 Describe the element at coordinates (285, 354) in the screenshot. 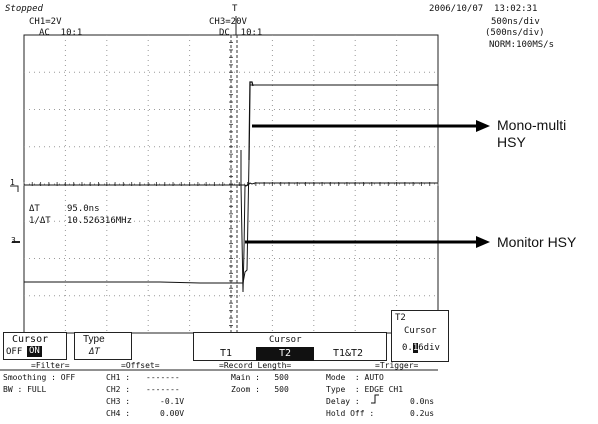

I see `tab-t2: T2` at that location.